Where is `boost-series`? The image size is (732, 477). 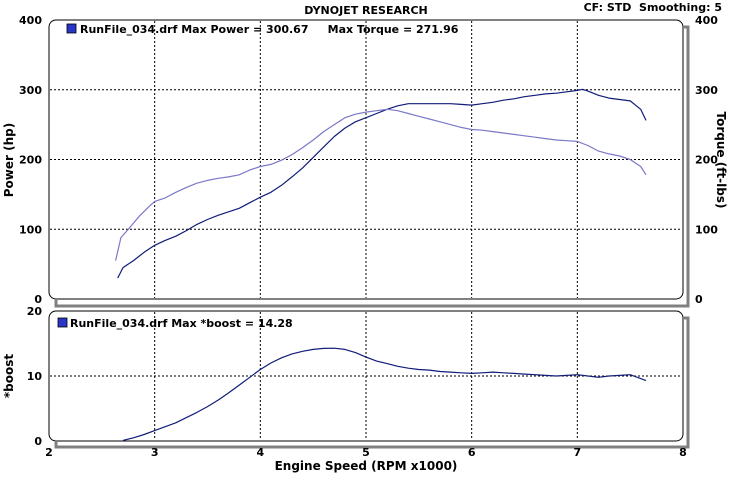
boost-series is located at coordinates (384, 394).